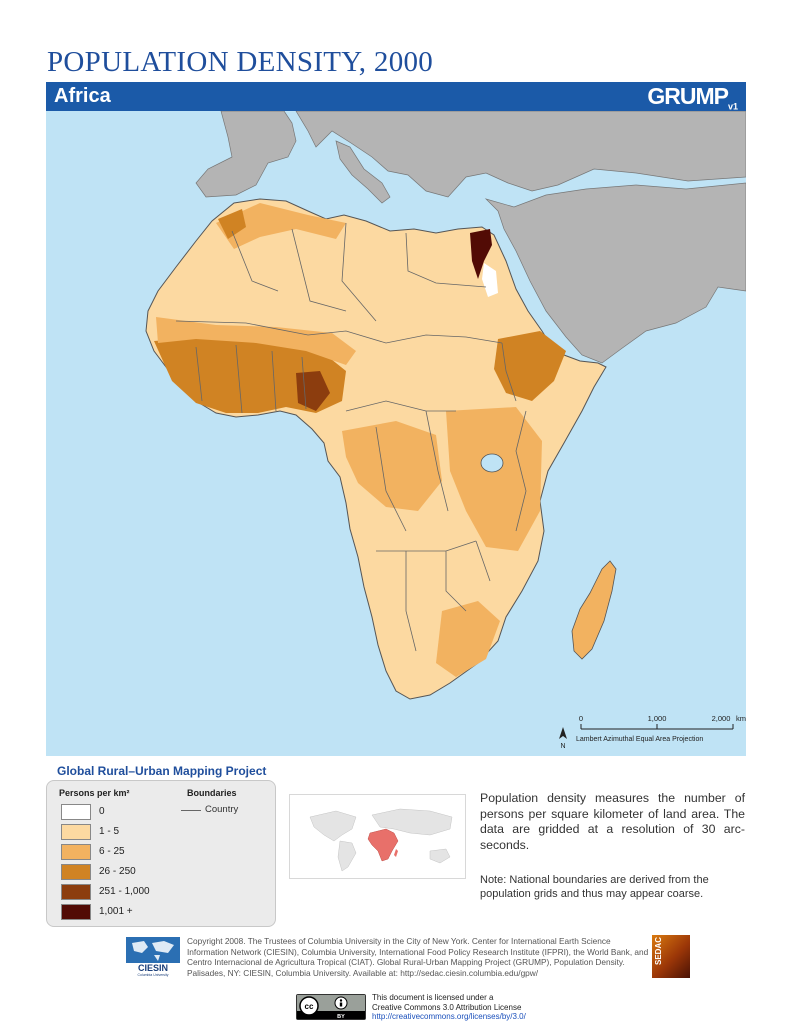 The height and width of the screenshot is (1024, 791). I want to click on central-africa-moderate-zone, so click(392, 466).